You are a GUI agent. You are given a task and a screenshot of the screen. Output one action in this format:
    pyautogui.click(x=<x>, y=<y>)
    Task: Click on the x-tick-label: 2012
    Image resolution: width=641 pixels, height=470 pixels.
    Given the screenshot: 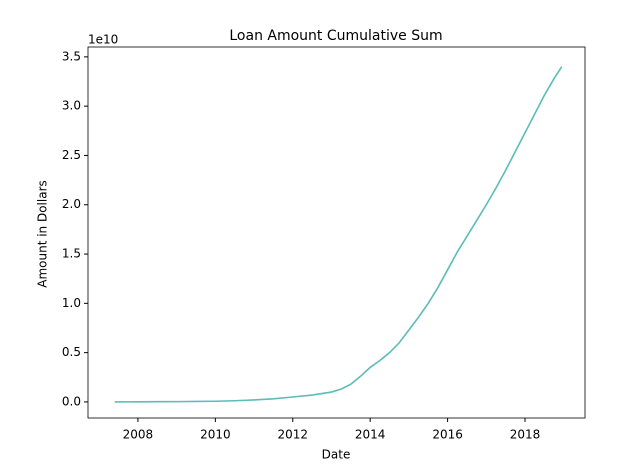 What is the action you would take?
    pyautogui.click(x=292, y=435)
    